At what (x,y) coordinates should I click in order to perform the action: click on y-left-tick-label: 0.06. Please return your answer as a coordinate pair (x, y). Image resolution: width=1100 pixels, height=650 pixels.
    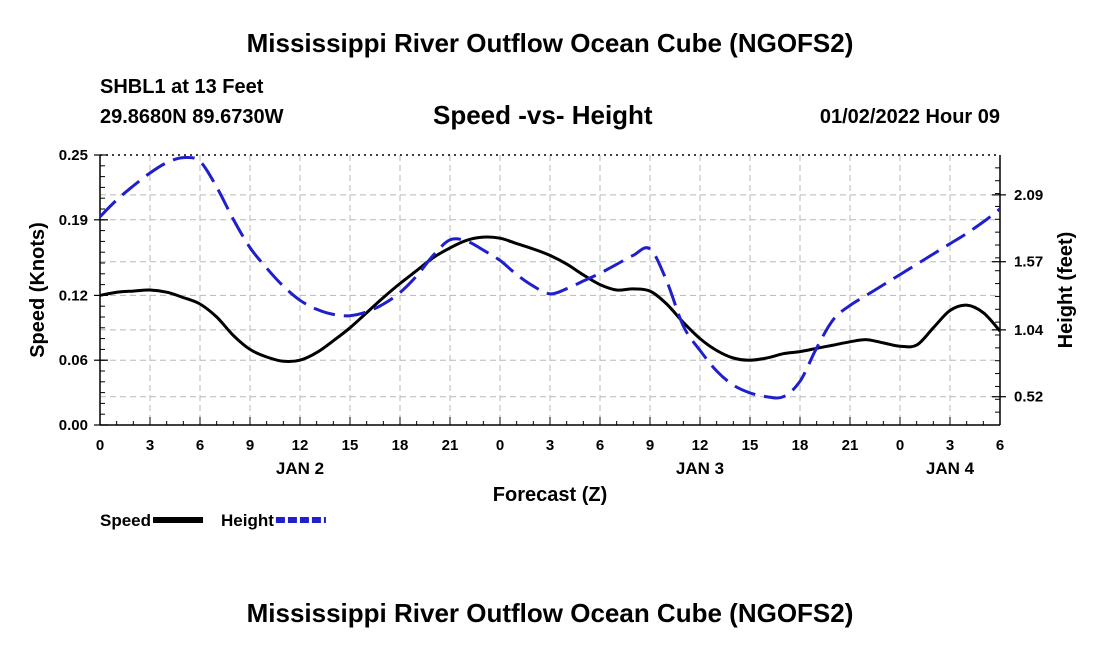
    Looking at the image, I should click on (73, 360).